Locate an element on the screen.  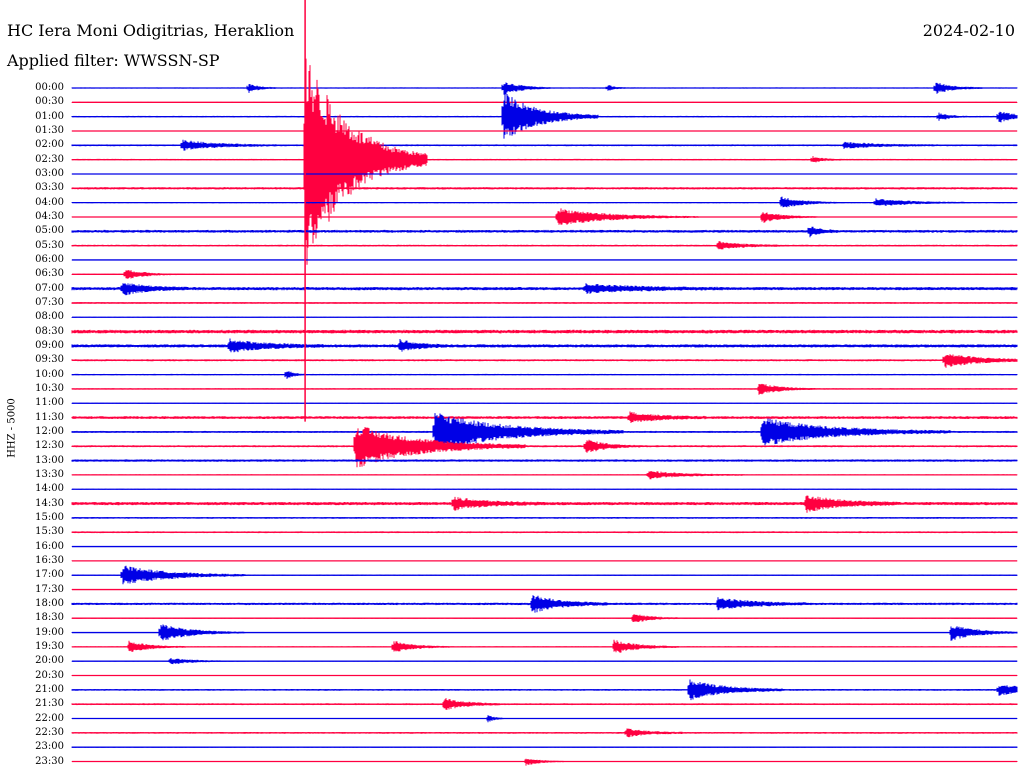
time-label: 01:00 is located at coordinates (49, 116).